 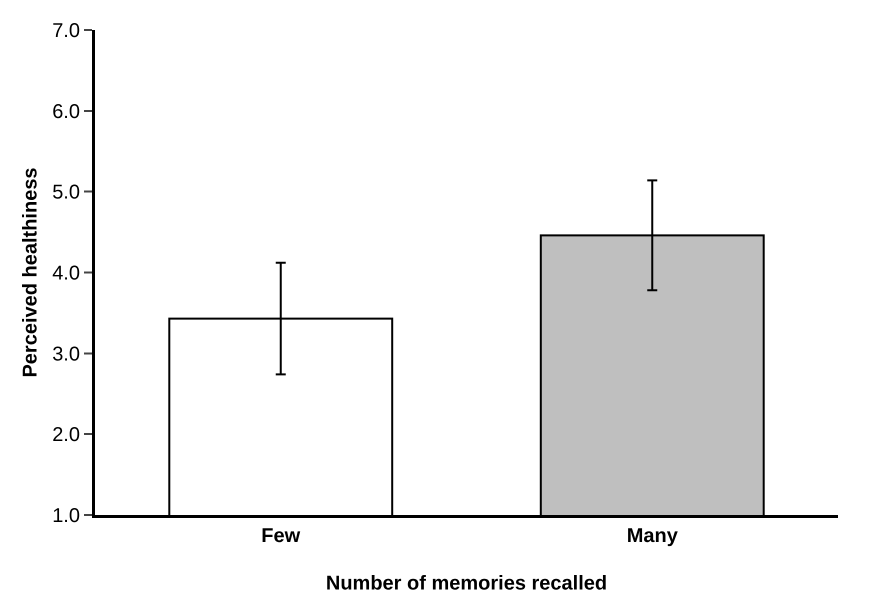 What do you see at coordinates (281, 536) in the screenshot?
I see `x-tick-label: Few` at bounding box center [281, 536].